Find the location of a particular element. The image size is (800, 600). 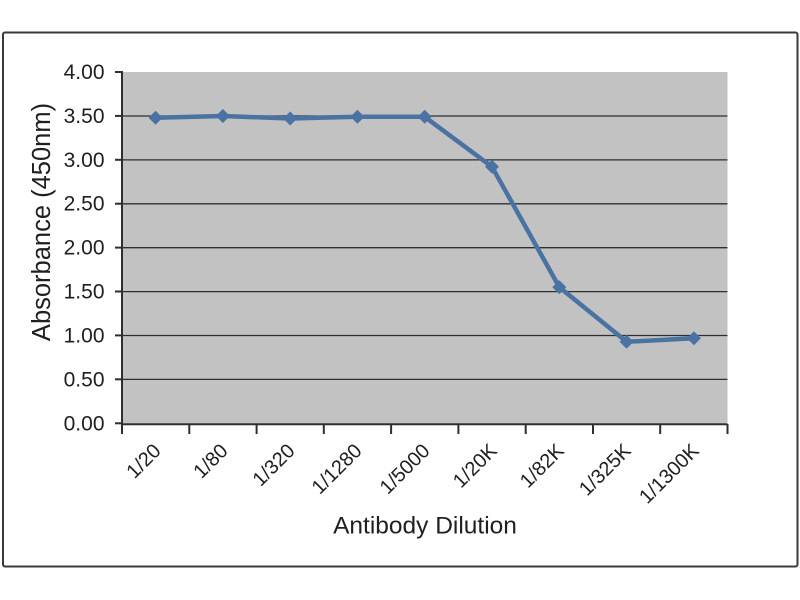

svg-text: 0.00 is located at coordinates (84, 423).